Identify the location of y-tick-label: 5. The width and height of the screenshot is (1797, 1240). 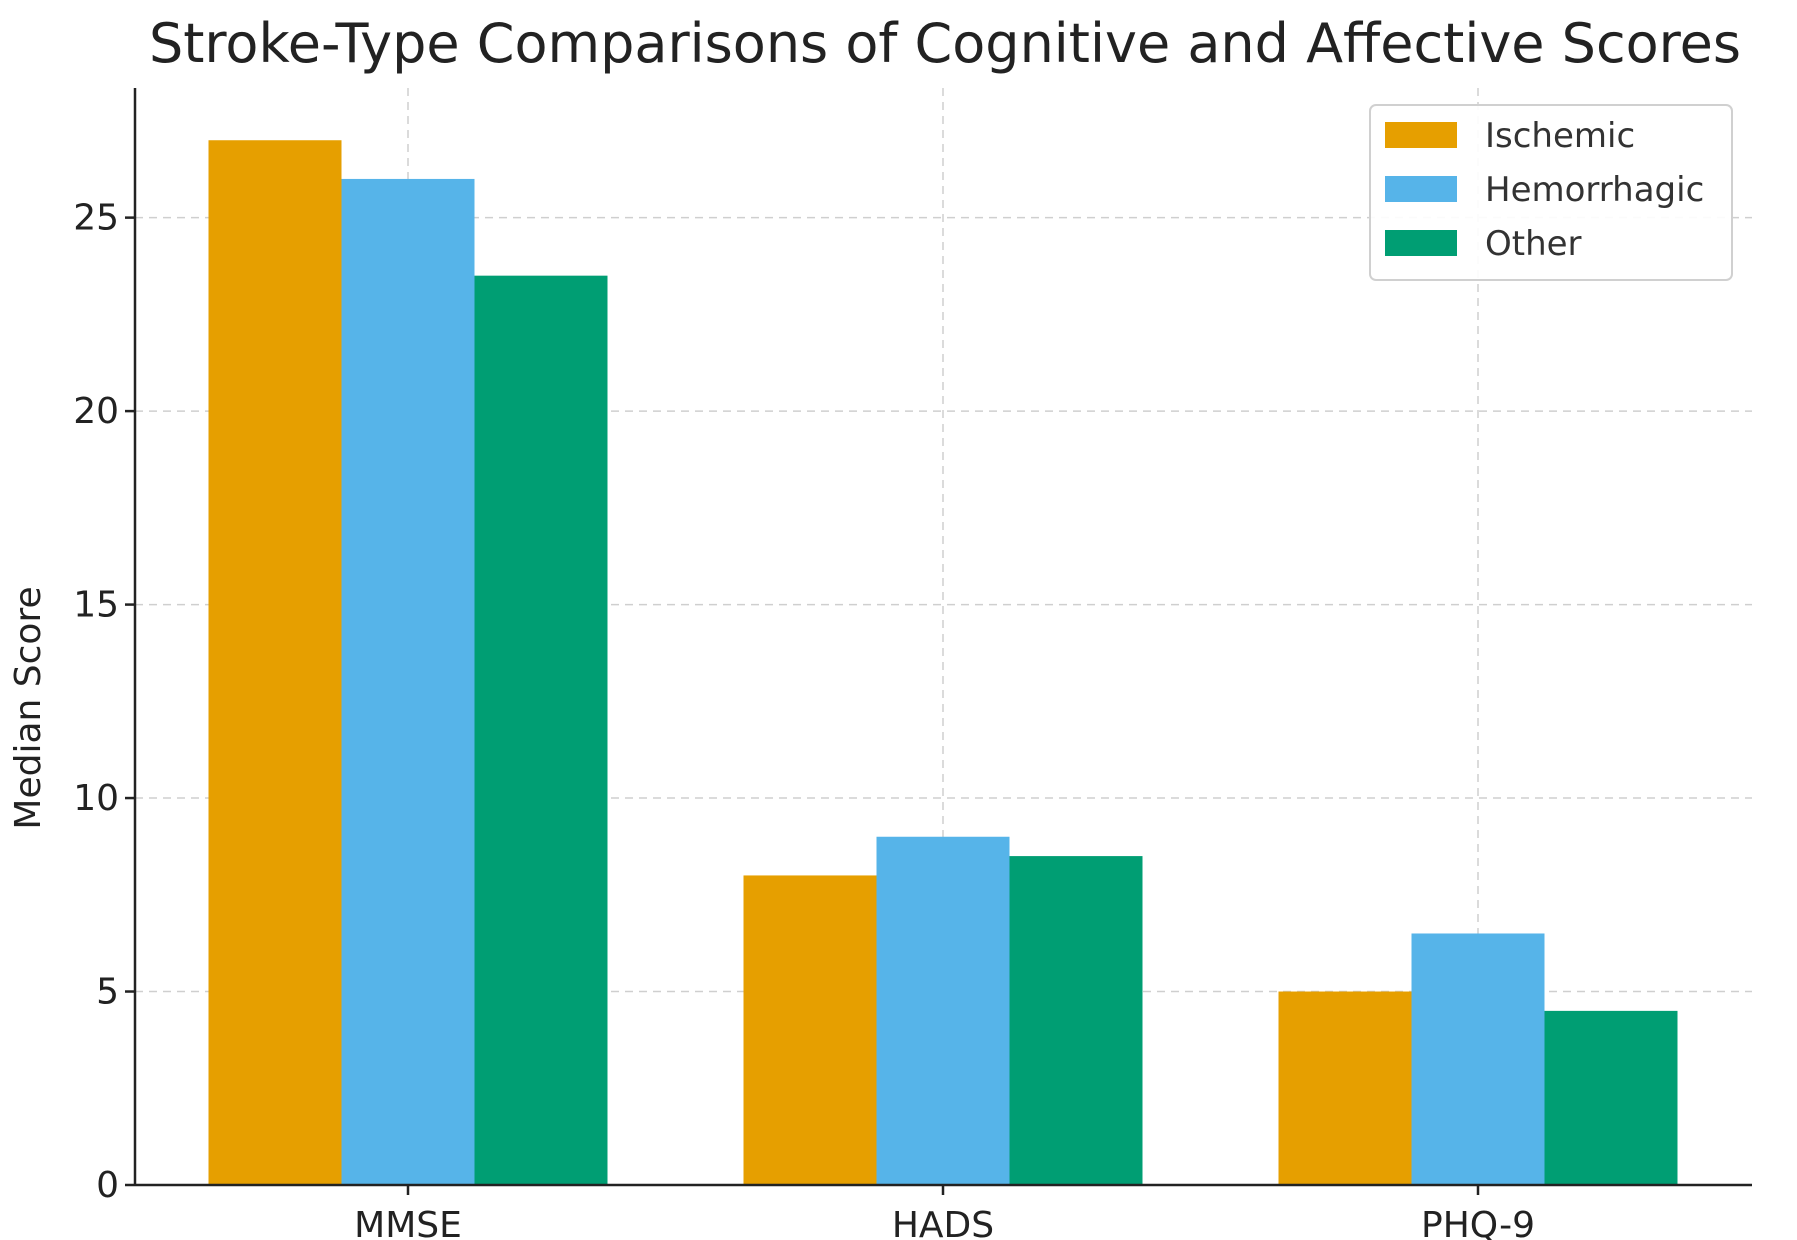
(107, 992).